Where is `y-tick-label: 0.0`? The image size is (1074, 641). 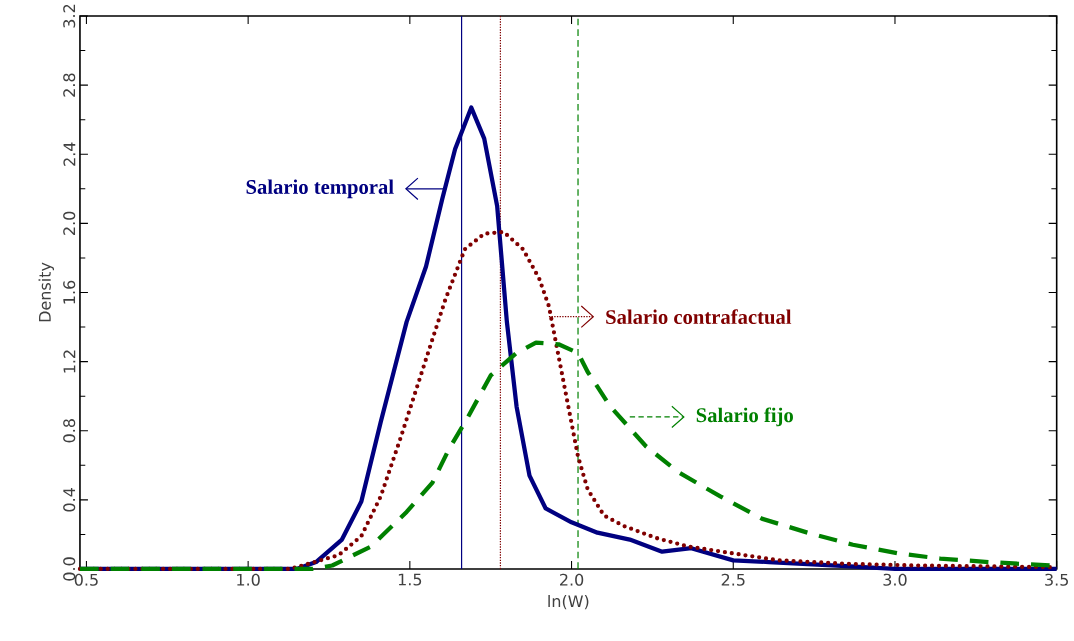
y-tick-label: 0.0 is located at coordinates (69, 569).